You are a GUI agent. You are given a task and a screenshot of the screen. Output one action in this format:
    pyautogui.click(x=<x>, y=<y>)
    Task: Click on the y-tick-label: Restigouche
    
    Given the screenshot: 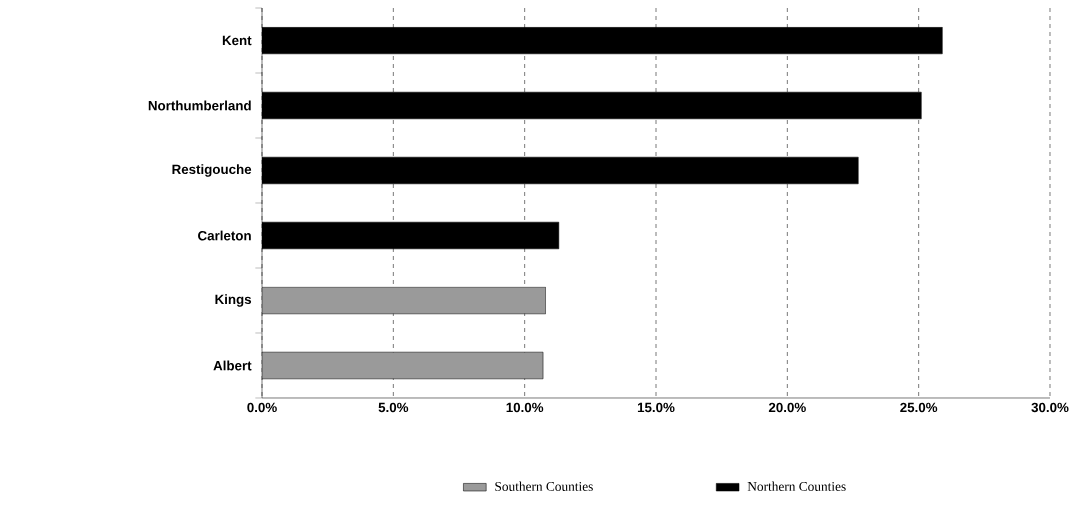 What is the action you would take?
    pyautogui.click(x=212, y=170)
    